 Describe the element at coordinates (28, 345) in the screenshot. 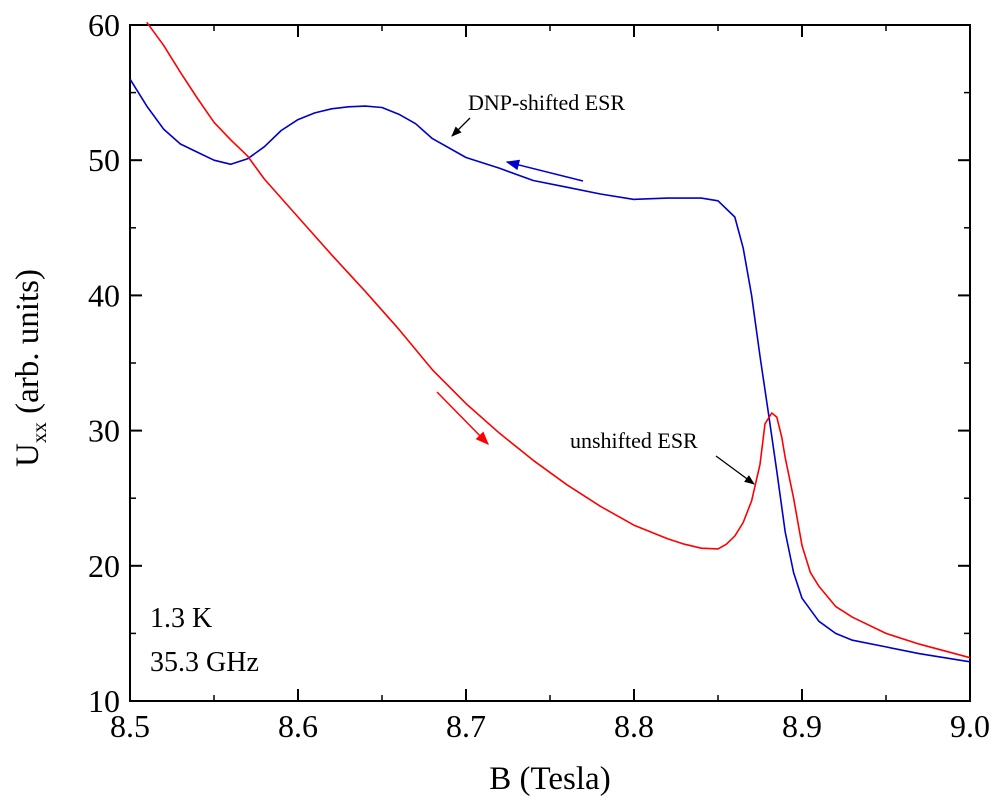

I see `y-axis-title-rest: (arb. units)` at that location.